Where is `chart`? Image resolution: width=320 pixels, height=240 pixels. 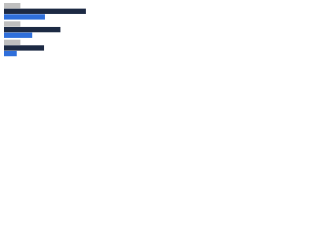 chart is located at coordinates (45, 30).